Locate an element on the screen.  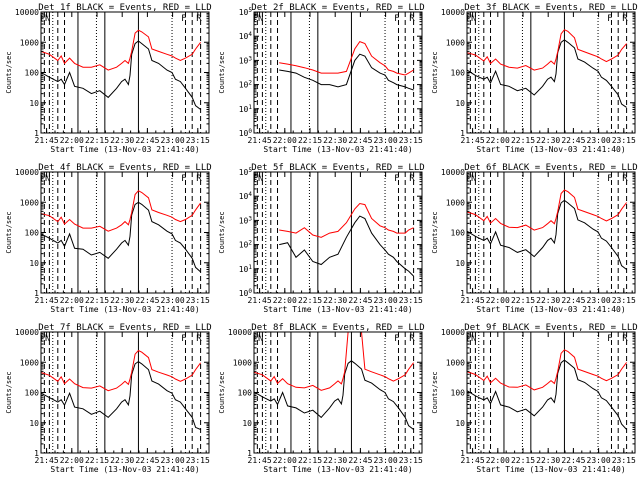
y-tick-label: 10⁴ is located at coordinates (246, 196).